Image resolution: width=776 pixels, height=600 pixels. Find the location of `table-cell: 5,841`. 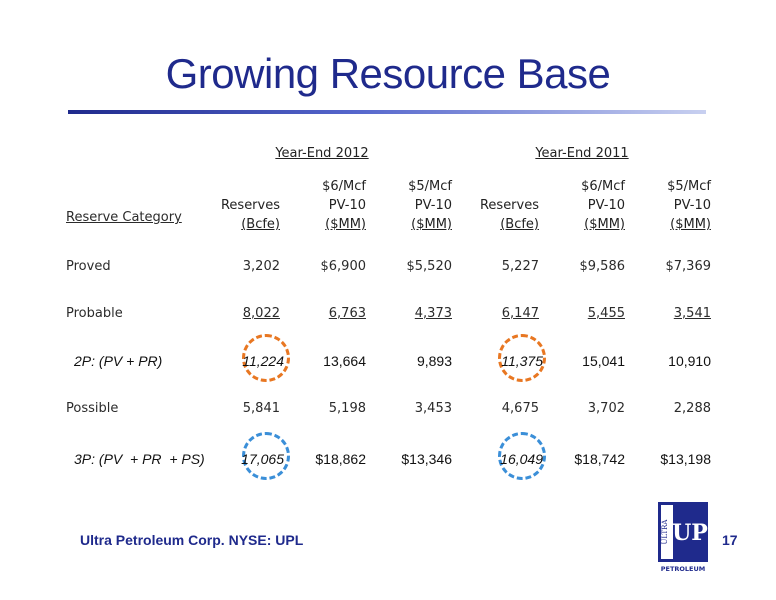

table-cell: 5,841 is located at coordinates (261, 408).